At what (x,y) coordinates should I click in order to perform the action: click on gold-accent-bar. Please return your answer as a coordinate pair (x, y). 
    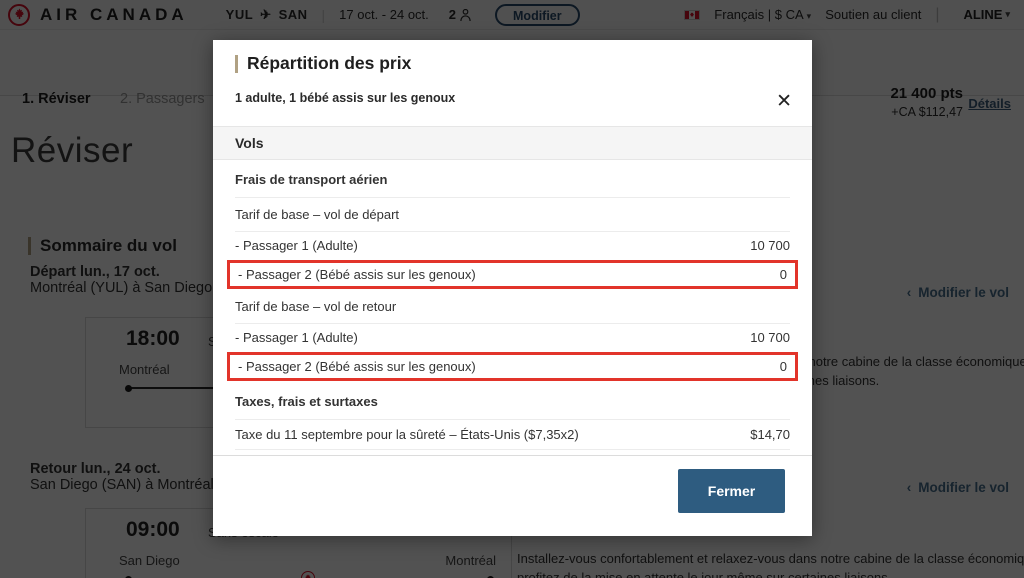
    Looking at the image, I should click on (236, 63).